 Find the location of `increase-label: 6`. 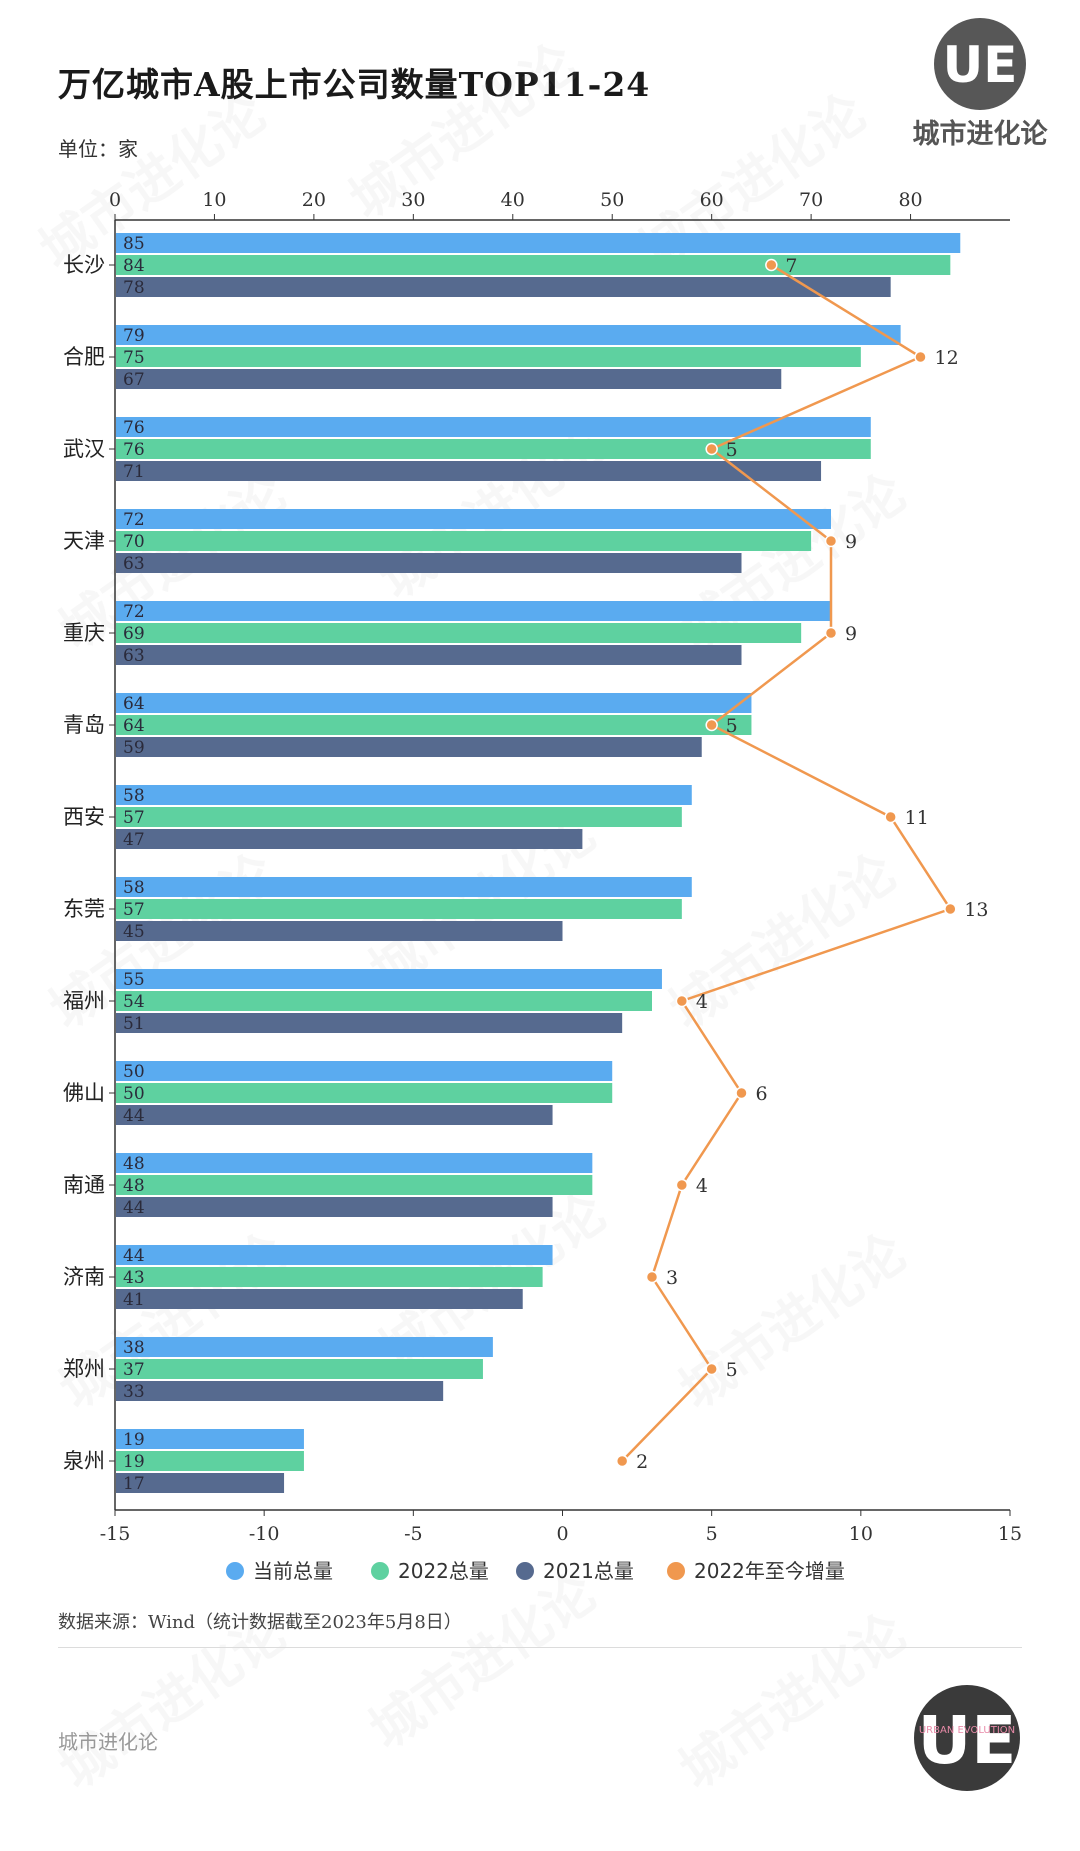

increase-label: 6 is located at coordinates (762, 1094).